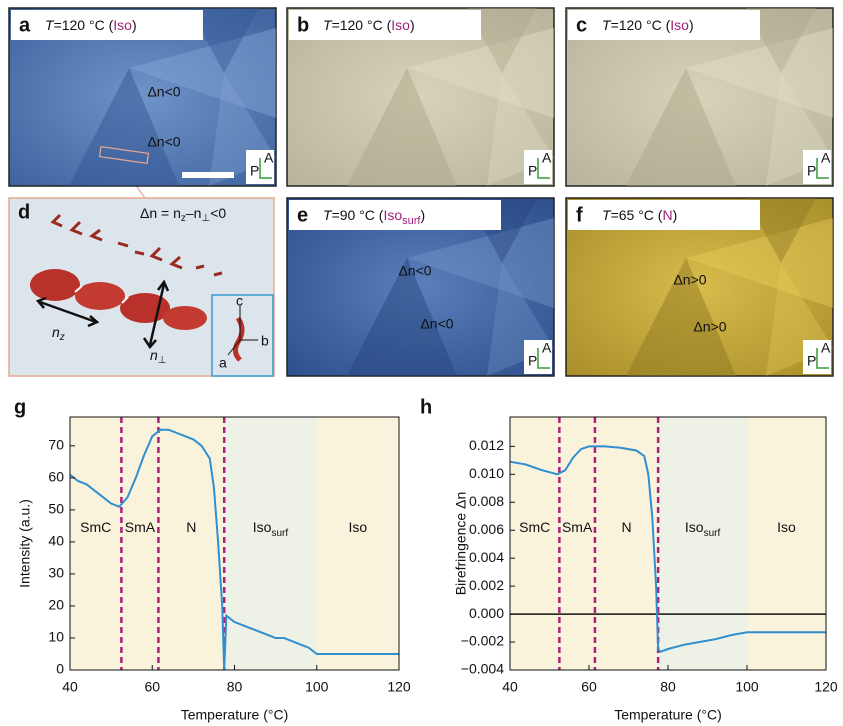  I want to click on arrows, so click(102, 314).